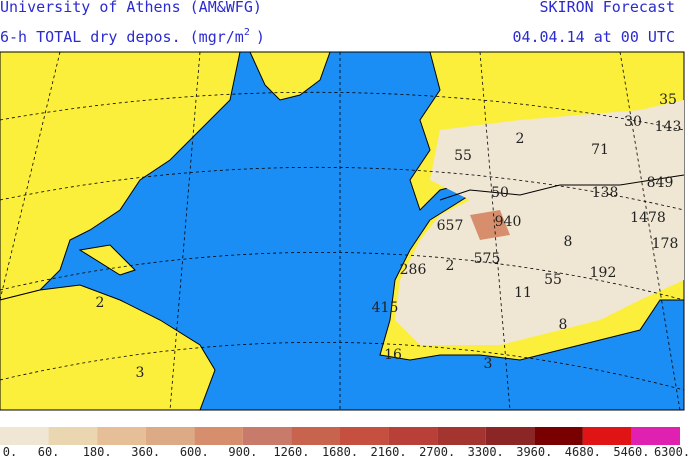  I want to click on map-value-label: 30, so click(633, 122).